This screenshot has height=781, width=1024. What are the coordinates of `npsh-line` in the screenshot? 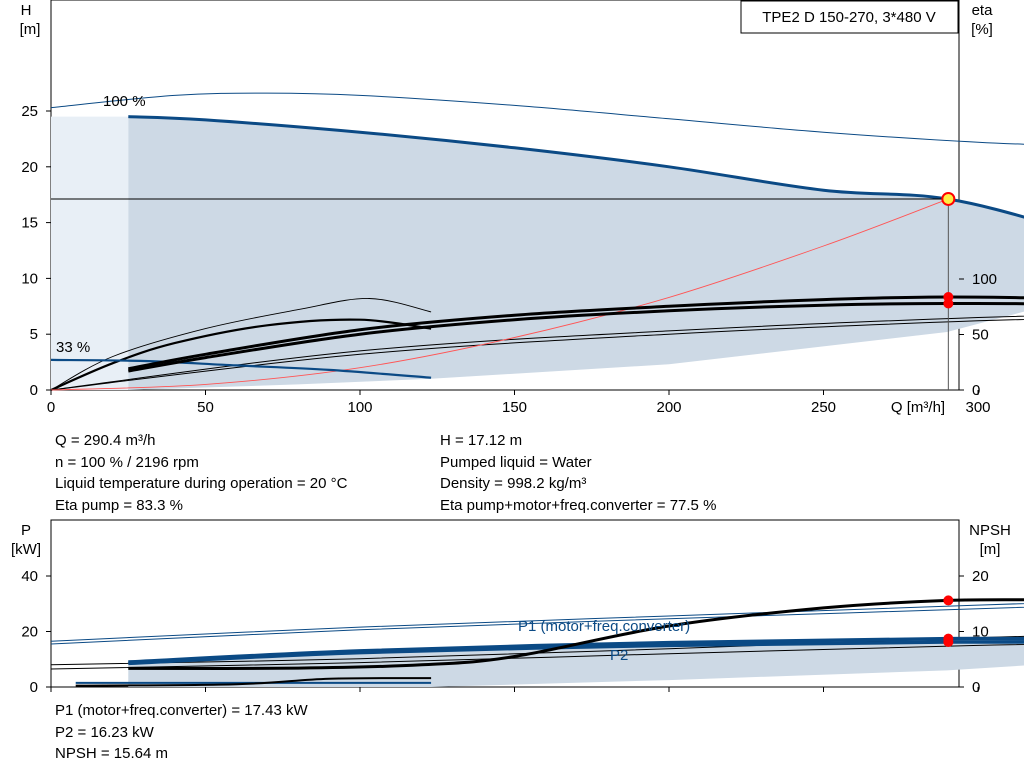 It's located at (576, 634).